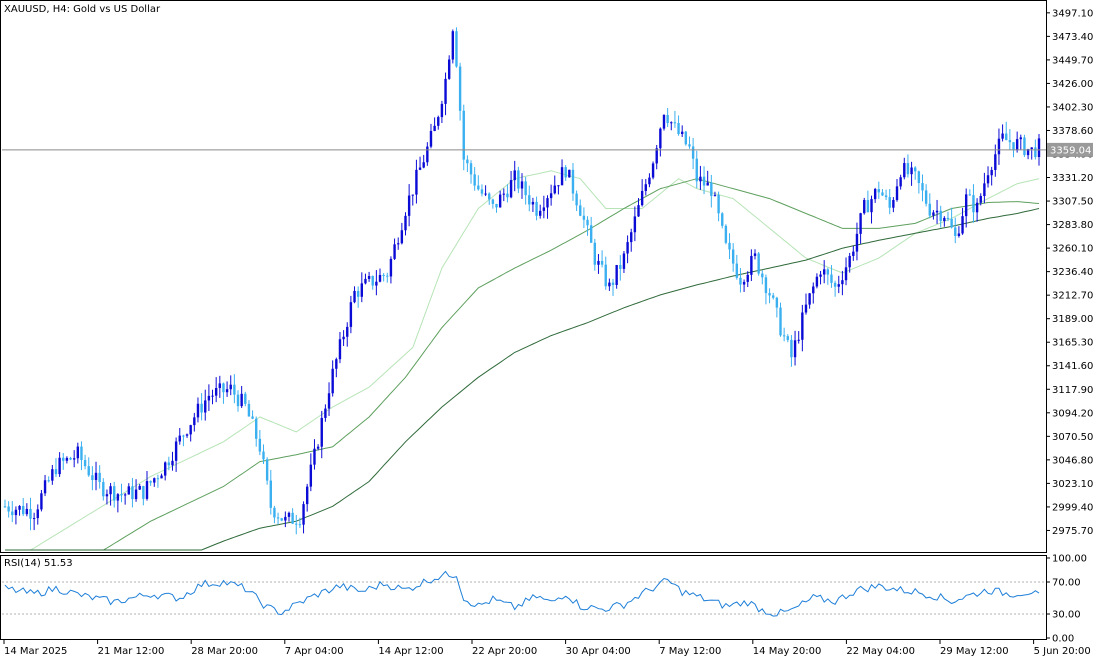 This screenshot has height=660, width=1100. Describe the element at coordinates (1070, 150) in the screenshot. I see `current-price-label: 3359.04` at that location.